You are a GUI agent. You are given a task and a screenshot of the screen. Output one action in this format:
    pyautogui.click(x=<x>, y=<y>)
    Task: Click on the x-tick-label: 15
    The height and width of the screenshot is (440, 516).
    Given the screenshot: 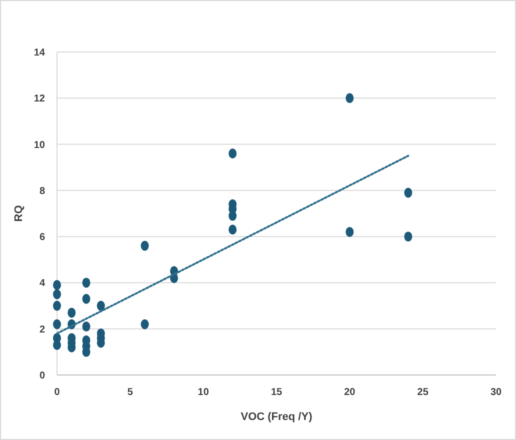 What is the action you would take?
    pyautogui.click(x=276, y=392)
    